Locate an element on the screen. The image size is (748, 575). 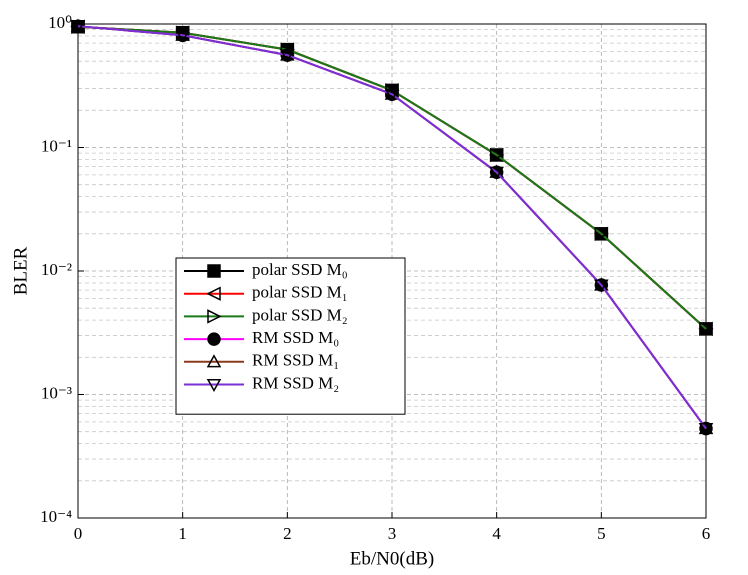
y-tick-label: 10⁻³ is located at coordinates (56, 392).